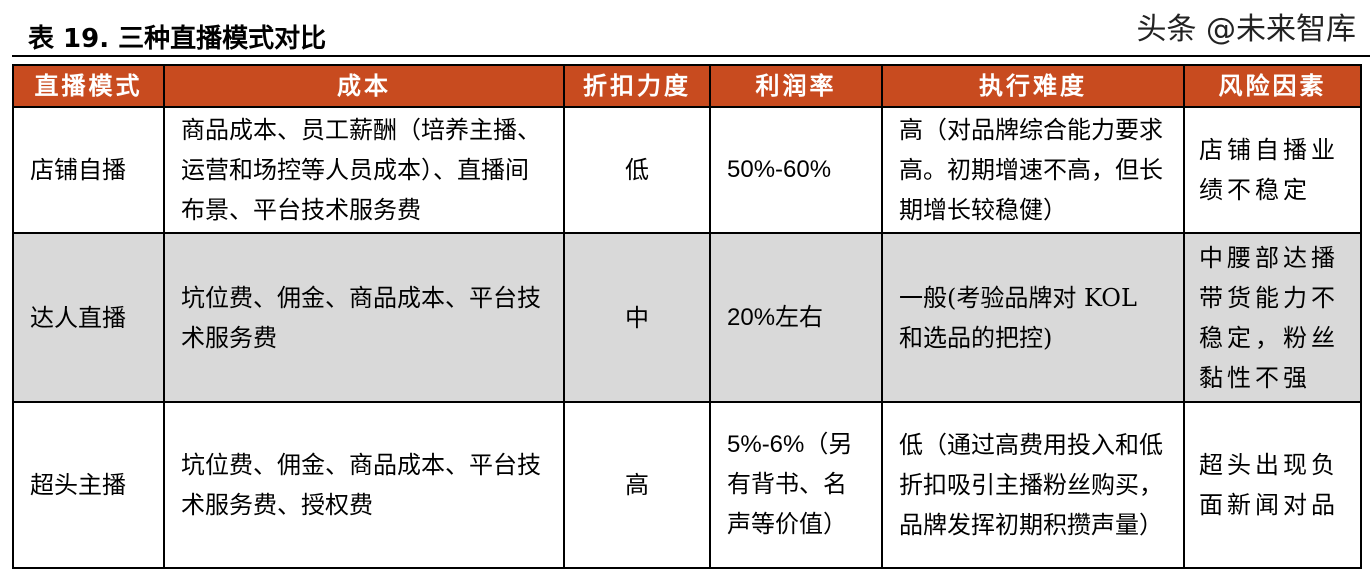  I want to click on cost-cell: 商品成本、员工薪酬（培养主播、运营和场控等人员成本）、直播间布景、平台技术服务费, so click(364, 170).